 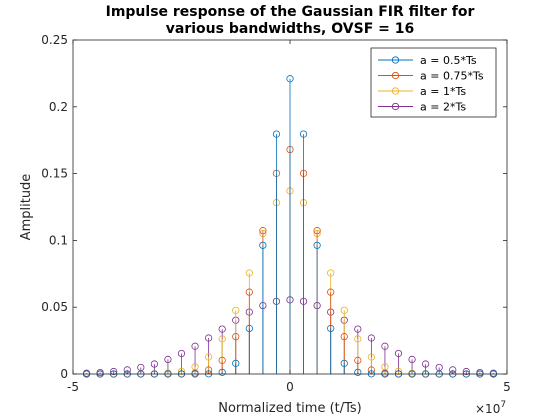 What do you see at coordinates (58, 107) in the screenshot?
I see `y-tick-label: 0.2` at bounding box center [58, 107].